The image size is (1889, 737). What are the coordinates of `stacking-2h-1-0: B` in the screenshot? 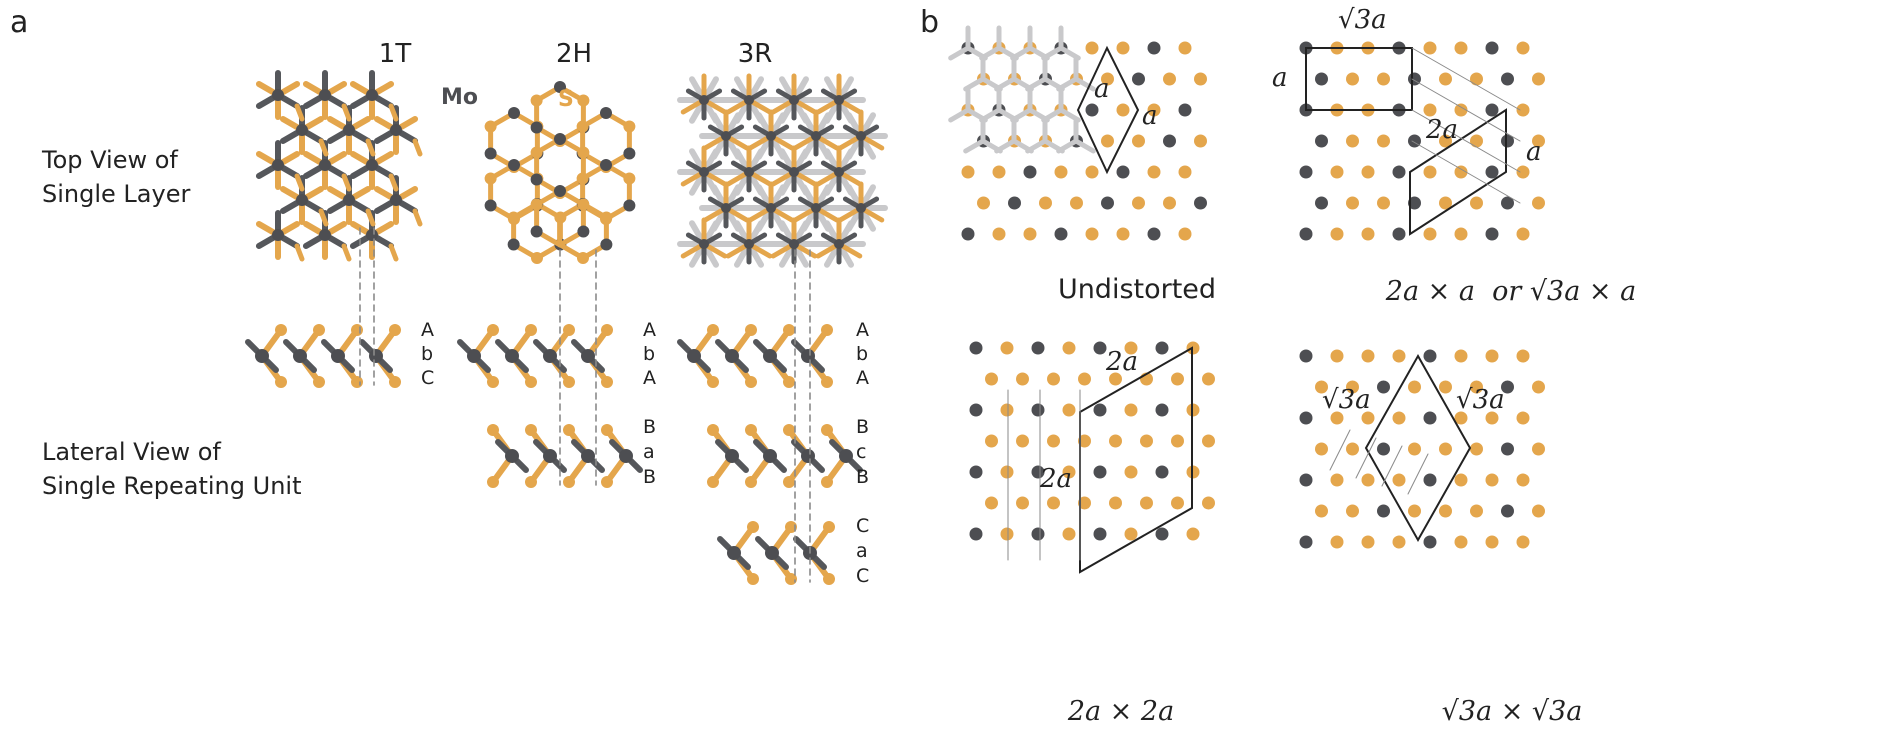 It's located at (649, 427).